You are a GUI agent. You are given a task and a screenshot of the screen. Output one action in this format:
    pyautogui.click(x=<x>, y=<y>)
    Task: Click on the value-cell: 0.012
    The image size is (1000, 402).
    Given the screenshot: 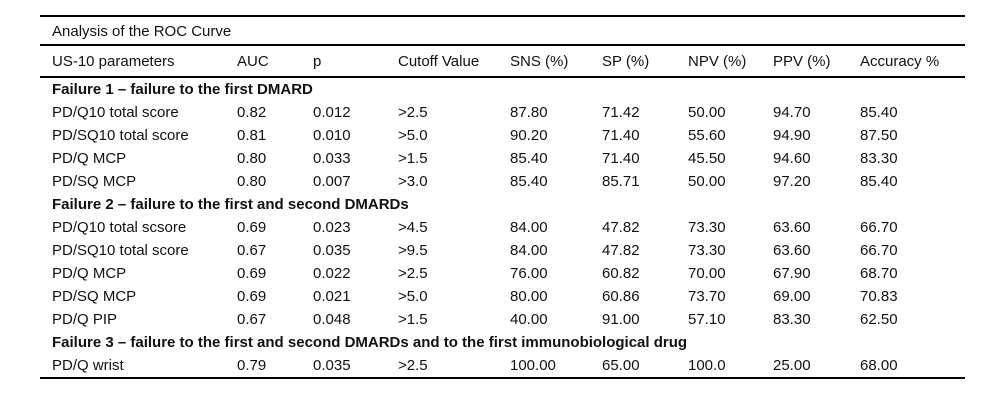 What is the action you would take?
    pyautogui.click(x=332, y=112)
    